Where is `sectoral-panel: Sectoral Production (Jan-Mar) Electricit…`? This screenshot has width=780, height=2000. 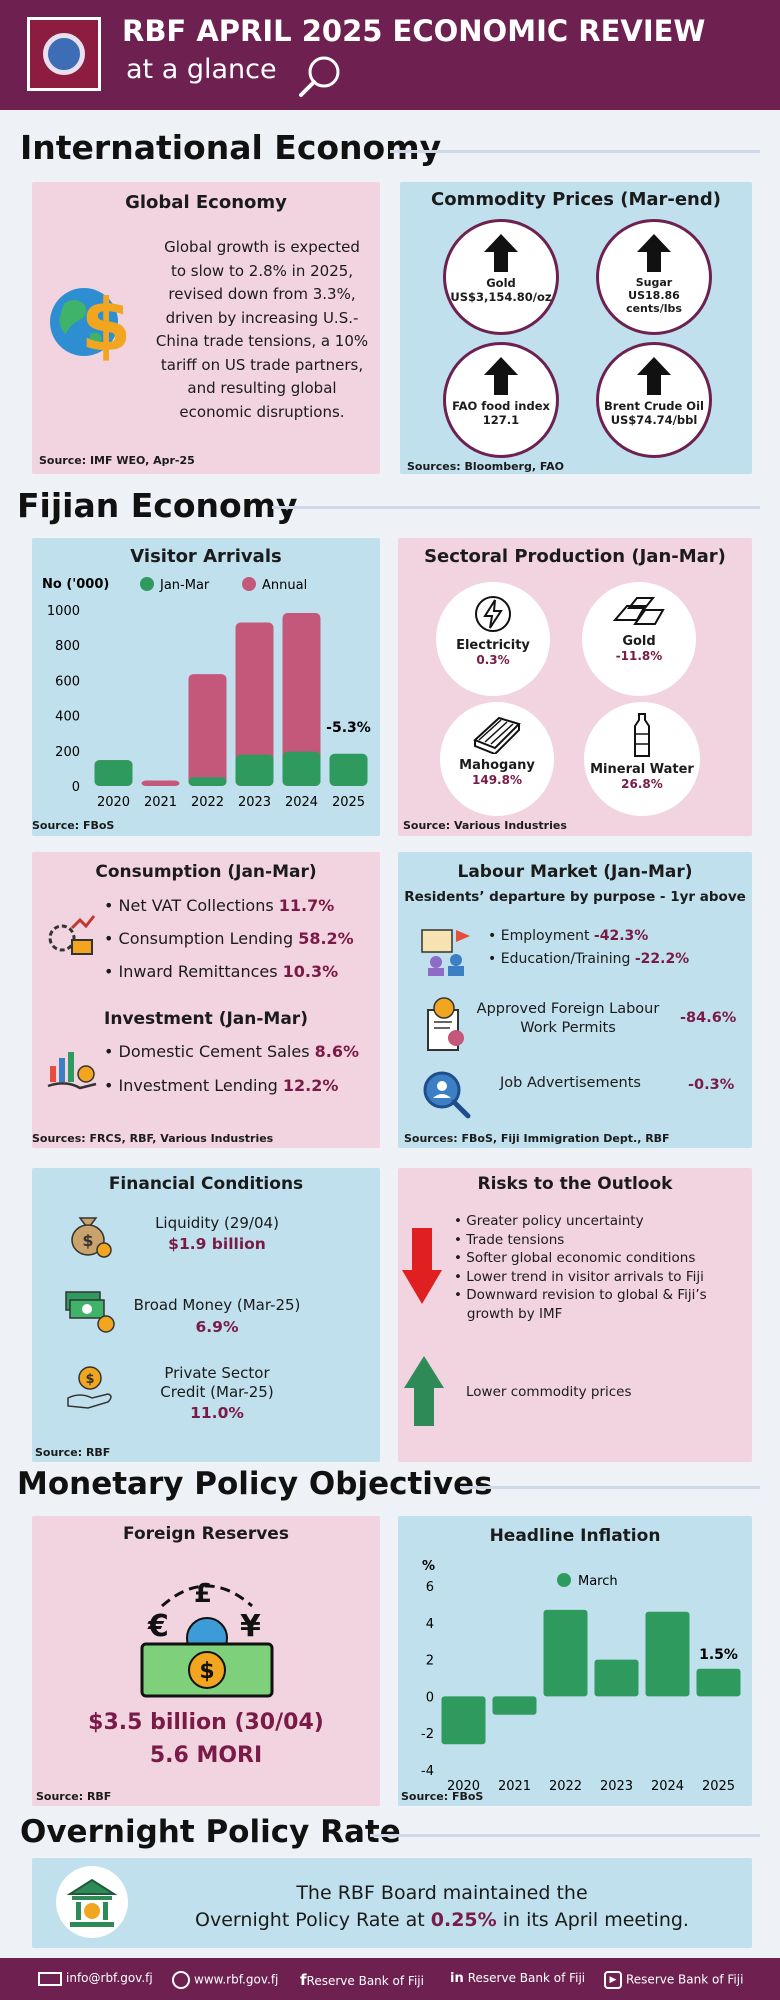 sectoral-panel: Sectoral Production (Jan-Mar) Electricit… is located at coordinates (575, 687).